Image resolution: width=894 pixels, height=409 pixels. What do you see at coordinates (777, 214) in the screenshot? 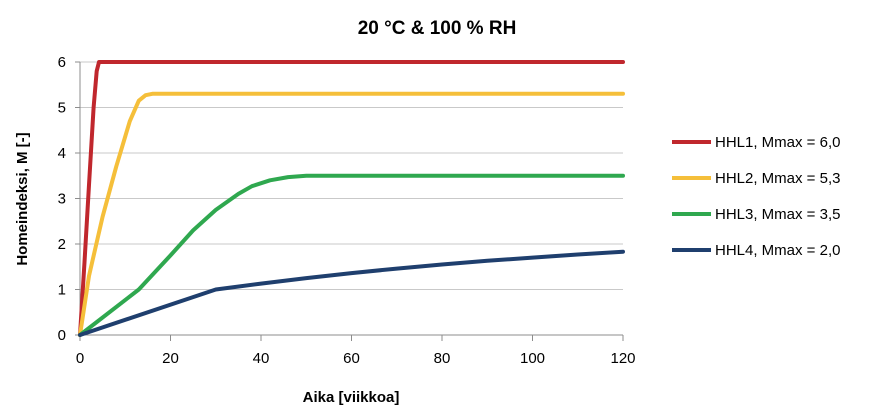
I see `legend-label-3: HHL3, Mmax = 3,5` at bounding box center [777, 214].